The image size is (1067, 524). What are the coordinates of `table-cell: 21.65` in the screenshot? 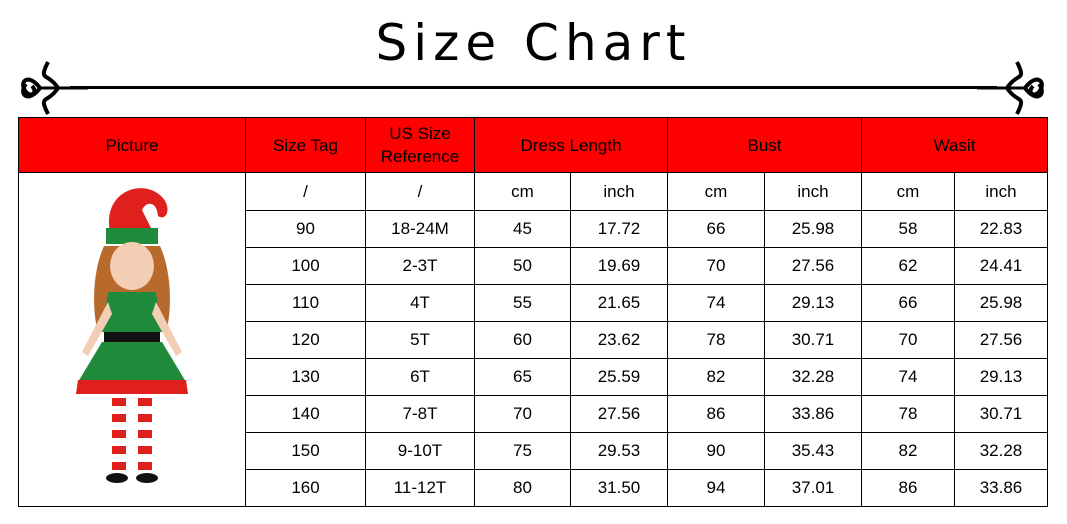 It's located at (619, 303).